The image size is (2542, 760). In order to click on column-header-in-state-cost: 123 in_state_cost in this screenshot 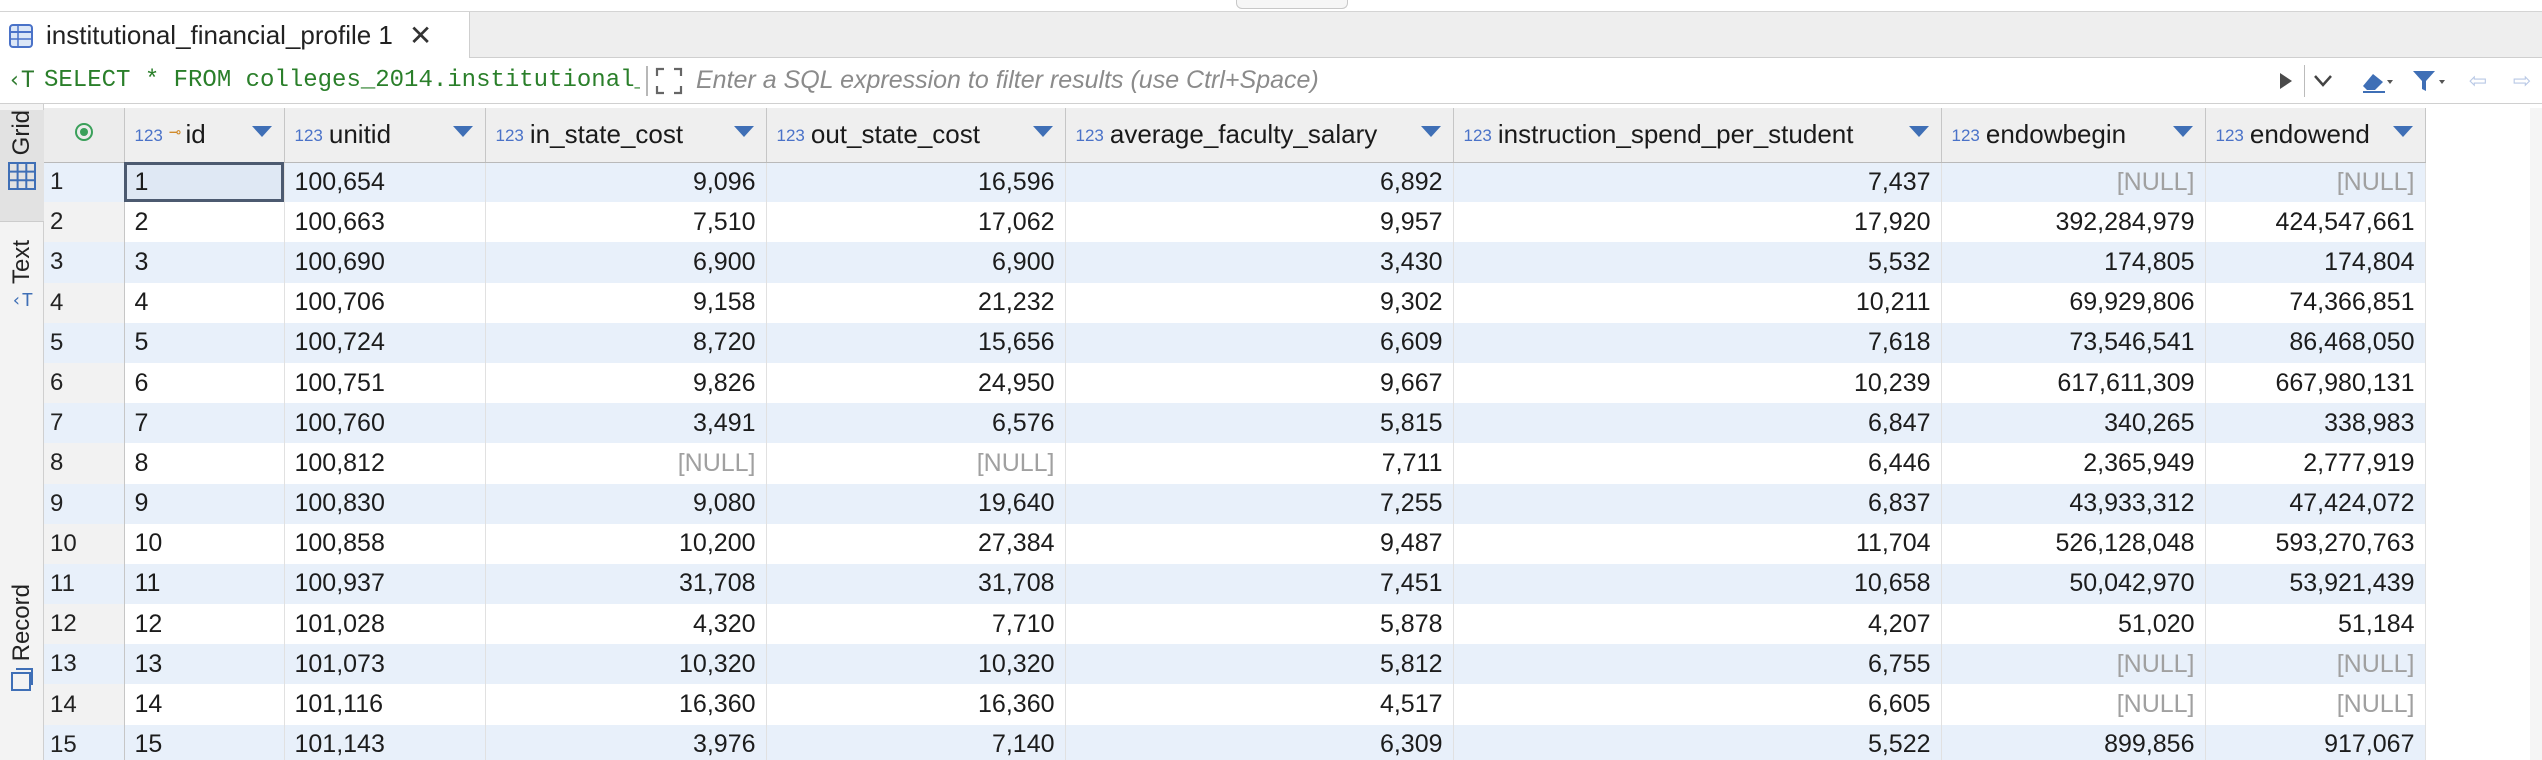, I will do `click(626, 135)`.